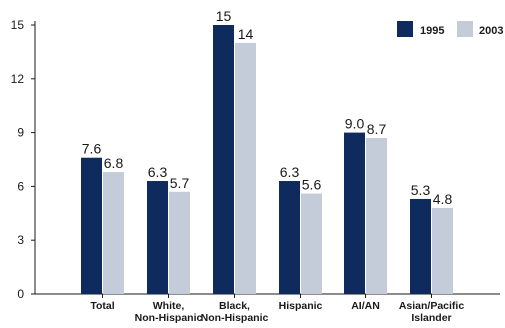  I want to click on category-label-line: AI/AN, so click(365, 306).